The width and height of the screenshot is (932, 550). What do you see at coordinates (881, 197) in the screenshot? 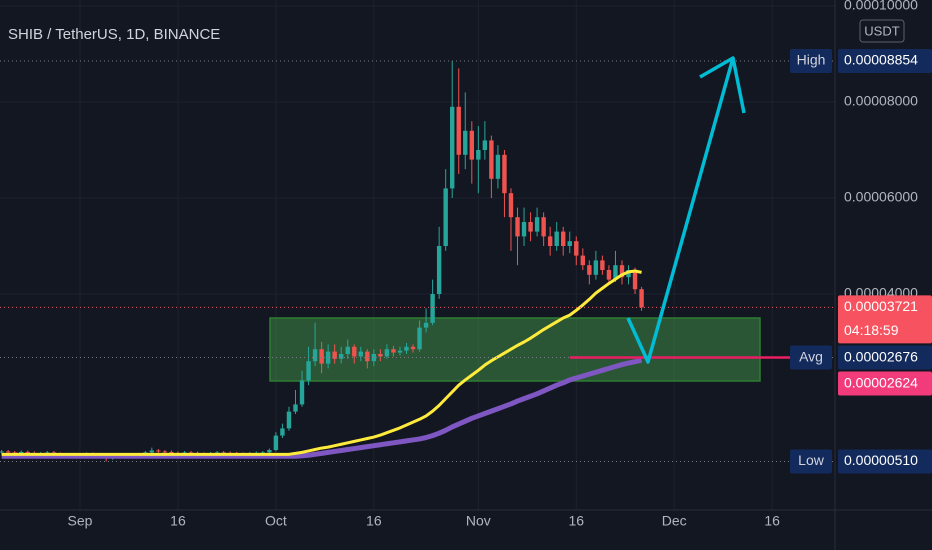
I see `y-tick-label: 0.00006000` at bounding box center [881, 197].